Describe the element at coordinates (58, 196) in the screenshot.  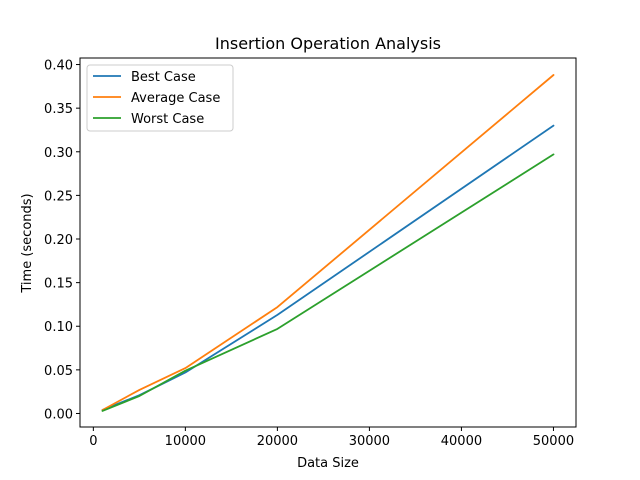
I see `y-tick-label: 0.25` at that location.